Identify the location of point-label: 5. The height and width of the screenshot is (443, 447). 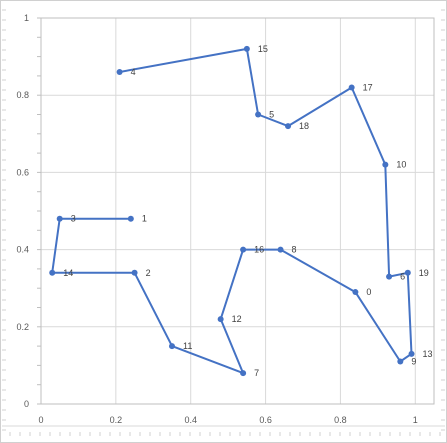
(271, 115).